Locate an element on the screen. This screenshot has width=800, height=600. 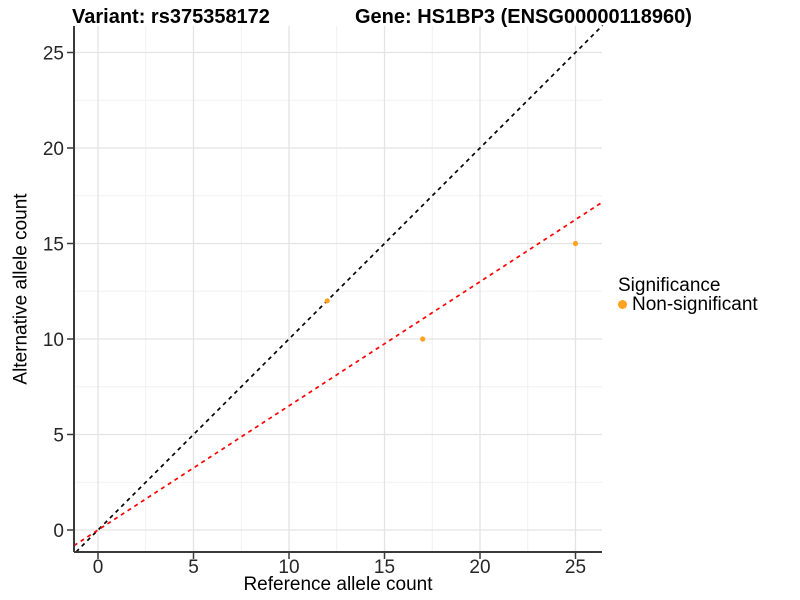
legend-item-non-significant: Non-significant is located at coordinates (688, 304).